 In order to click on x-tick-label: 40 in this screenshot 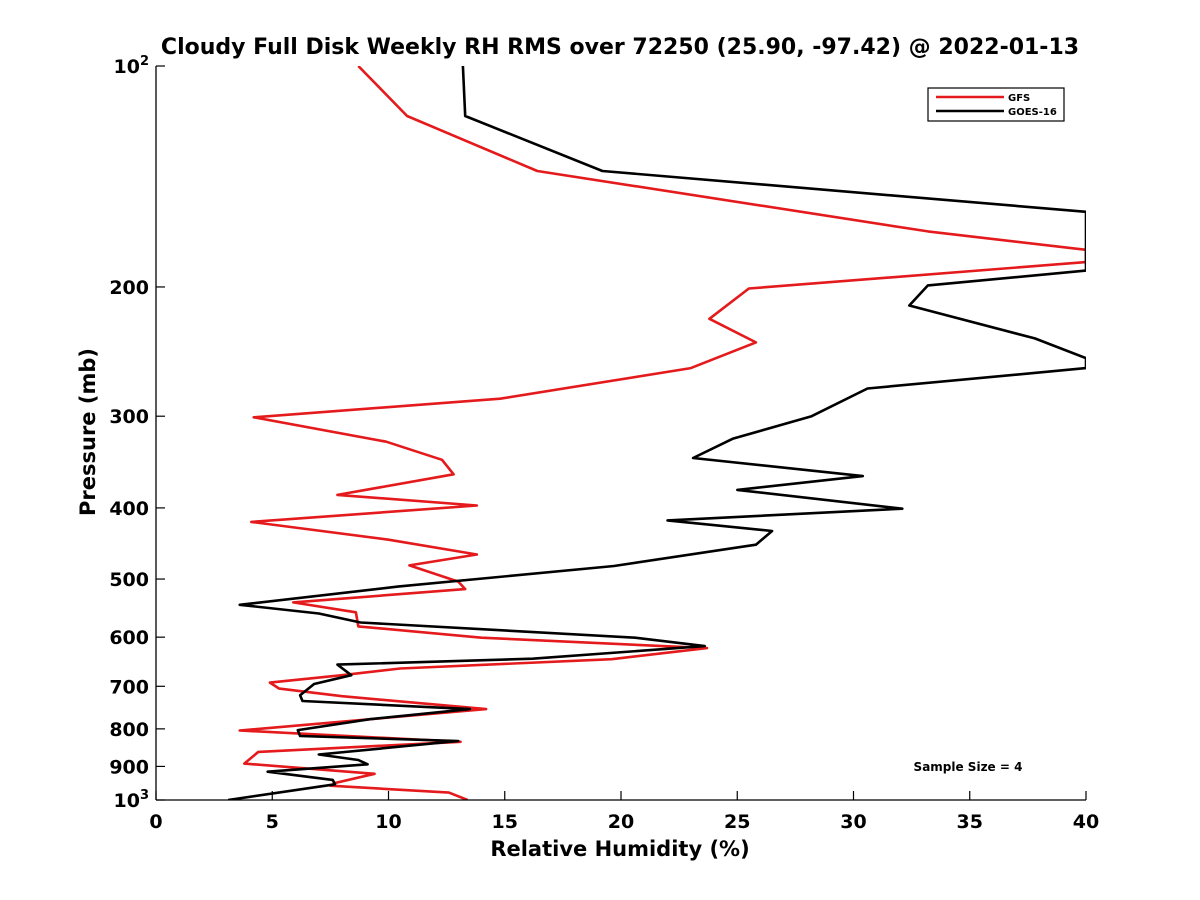, I will do `click(1086, 822)`.